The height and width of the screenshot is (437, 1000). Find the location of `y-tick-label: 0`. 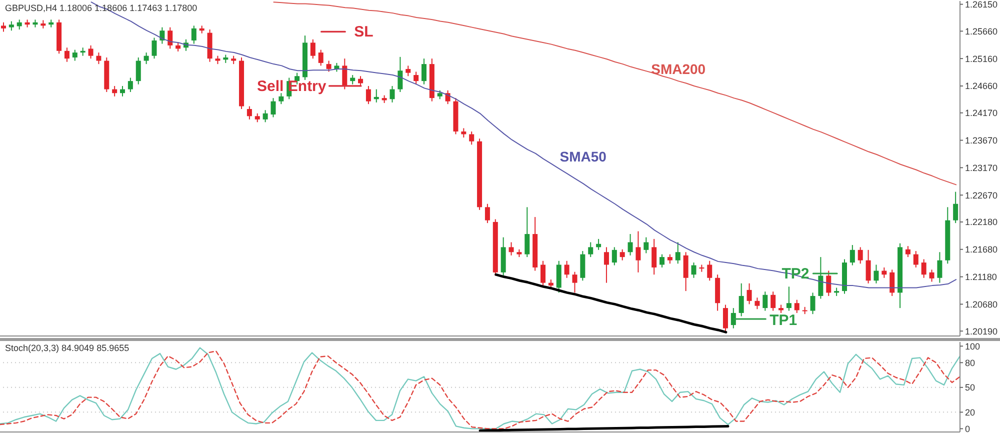

y-tick-label: 0 is located at coordinates (967, 429).